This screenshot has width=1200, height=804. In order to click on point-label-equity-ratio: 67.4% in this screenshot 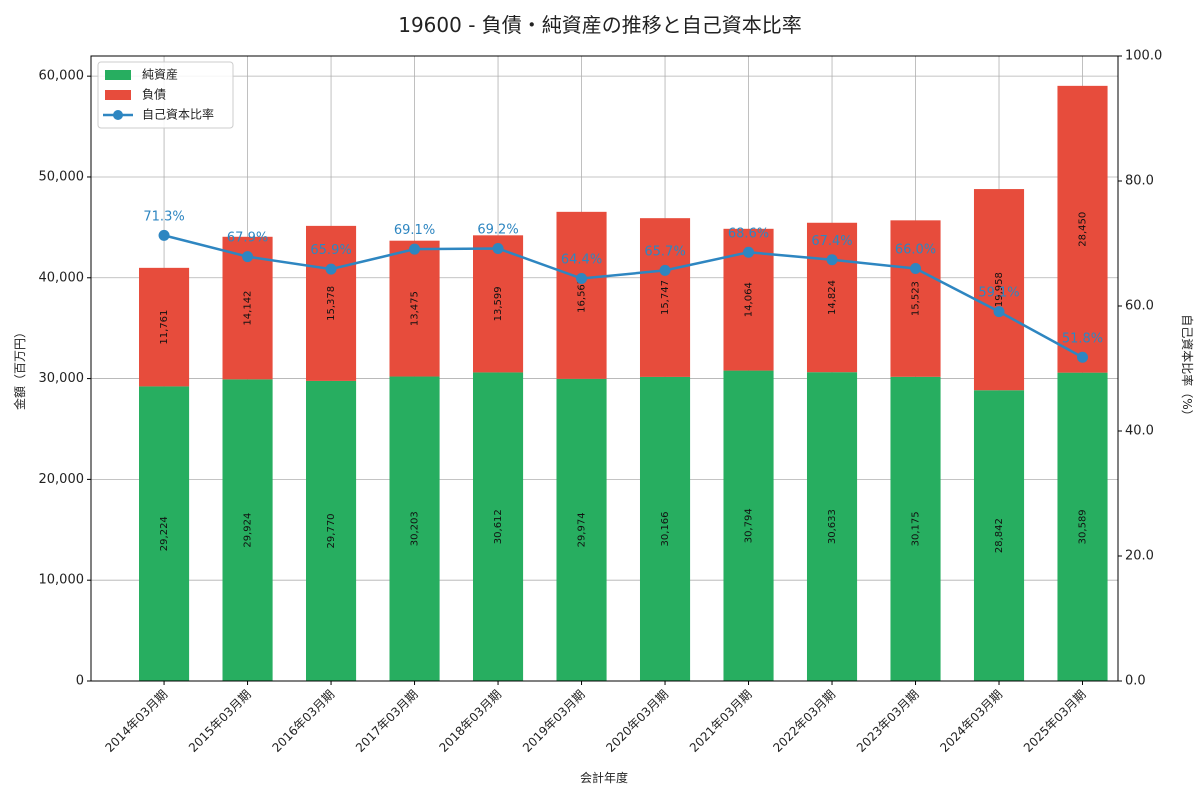, I will do `click(831, 241)`.